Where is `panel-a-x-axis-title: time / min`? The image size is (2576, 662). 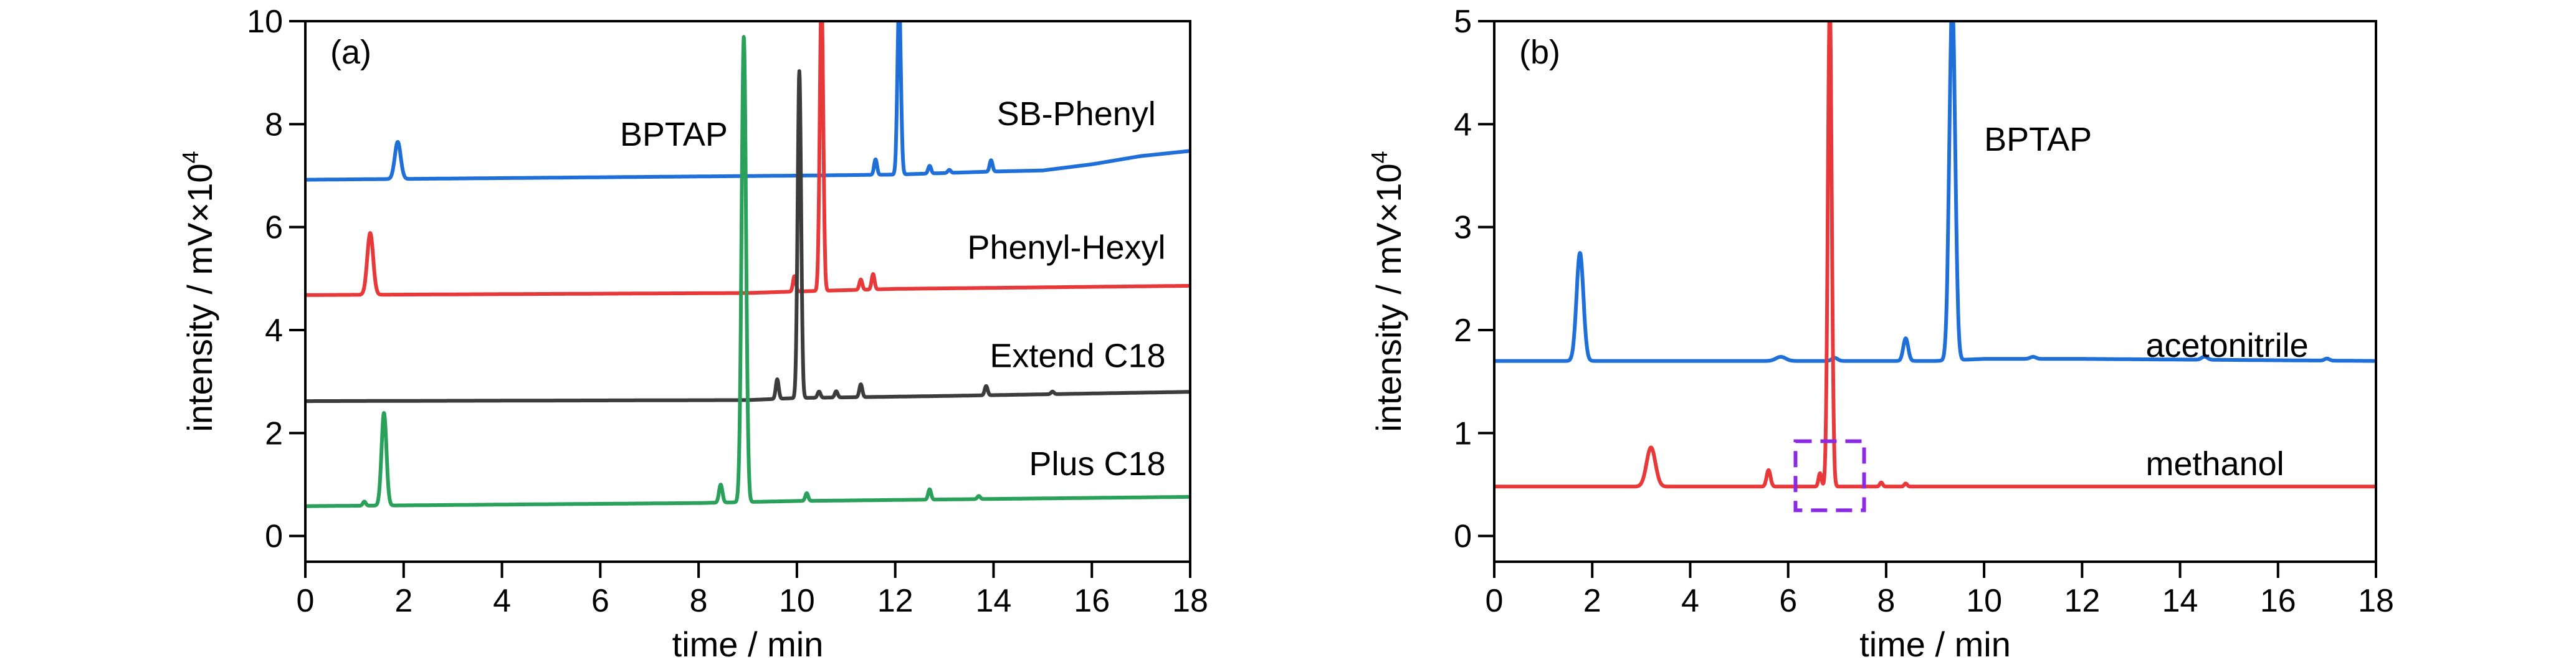 panel-a-x-axis-title: time / min is located at coordinates (748, 643).